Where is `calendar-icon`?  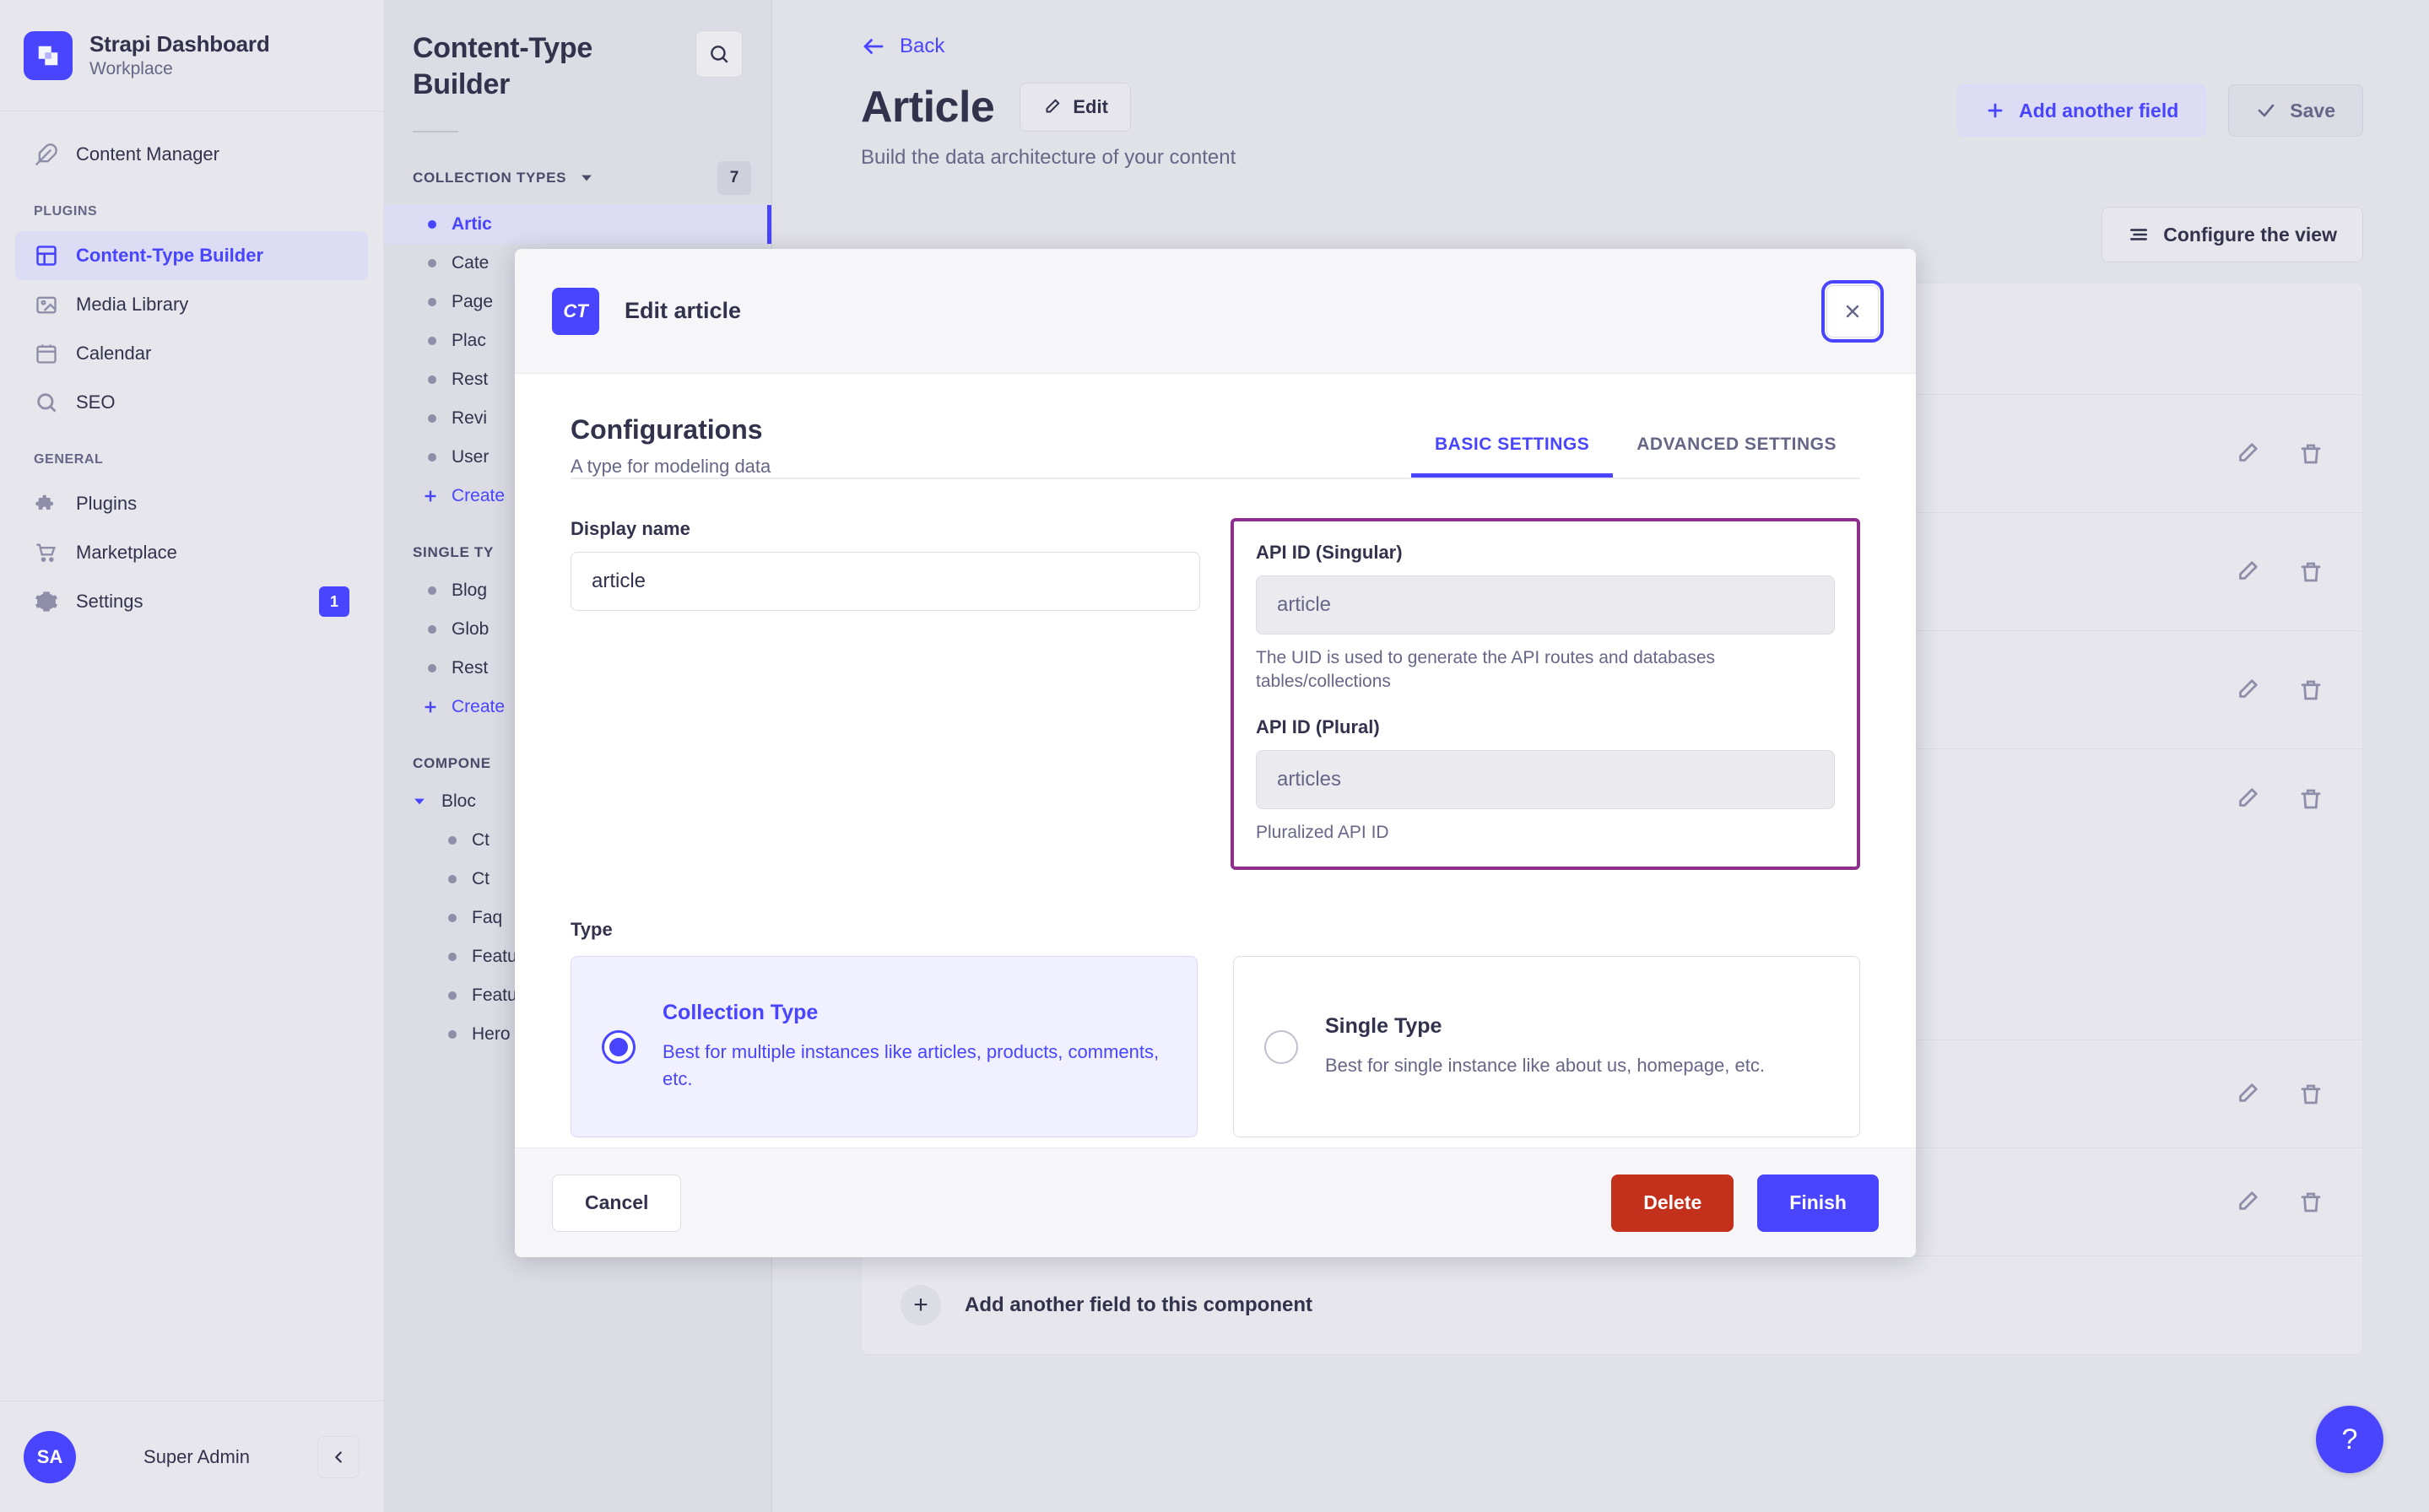 calendar-icon is located at coordinates (46, 353).